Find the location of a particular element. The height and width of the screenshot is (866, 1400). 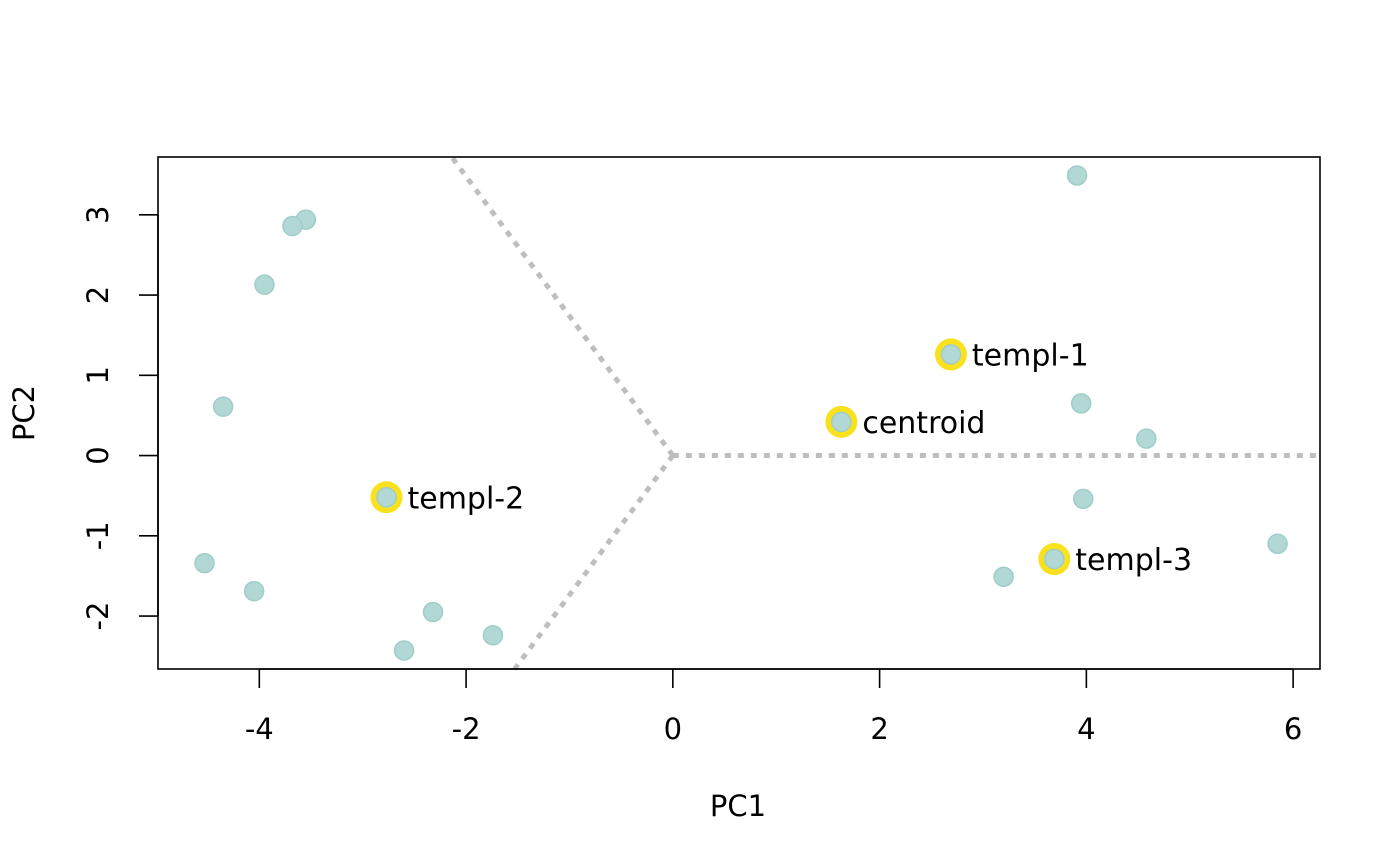

y-axis: -2 -1 0 1 2 3 is located at coordinates (120, 418).